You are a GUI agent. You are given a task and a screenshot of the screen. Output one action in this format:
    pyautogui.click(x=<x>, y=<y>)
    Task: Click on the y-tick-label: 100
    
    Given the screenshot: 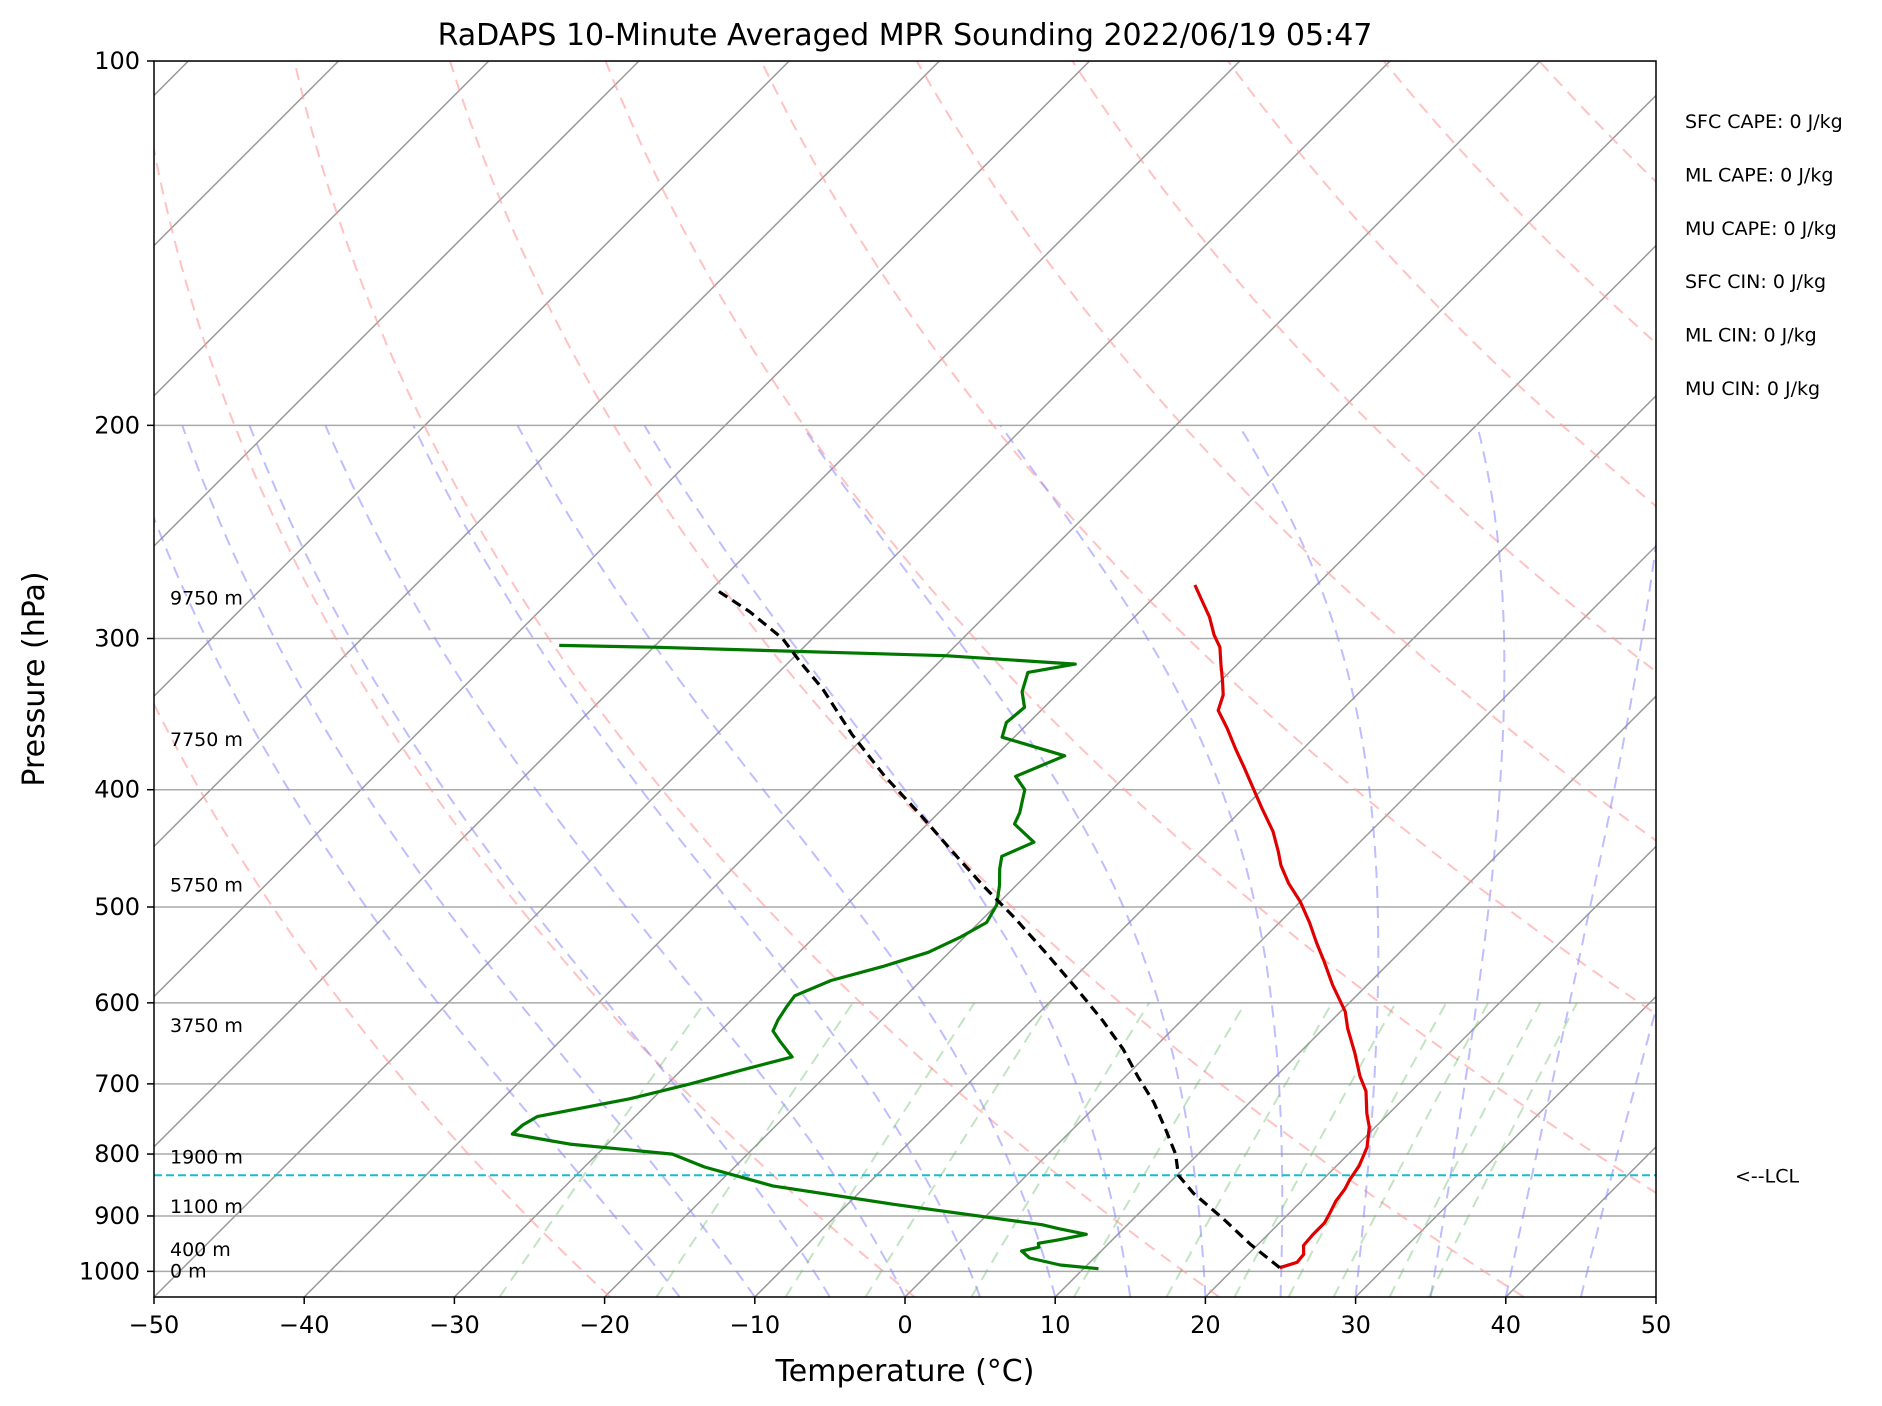 What is the action you would take?
    pyautogui.click(x=117, y=61)
    